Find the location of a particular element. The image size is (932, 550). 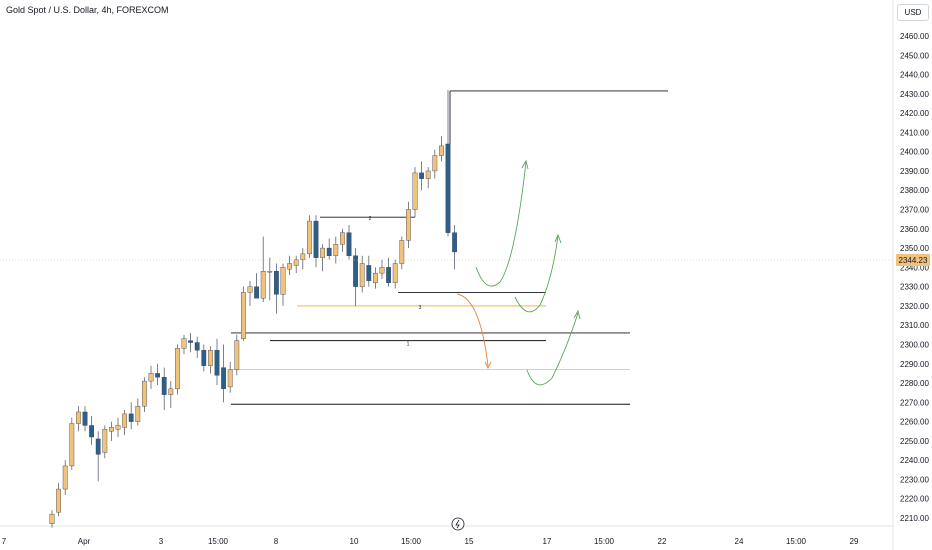

y-tick-label: 2460.00 is located at coordinates (914, 36).